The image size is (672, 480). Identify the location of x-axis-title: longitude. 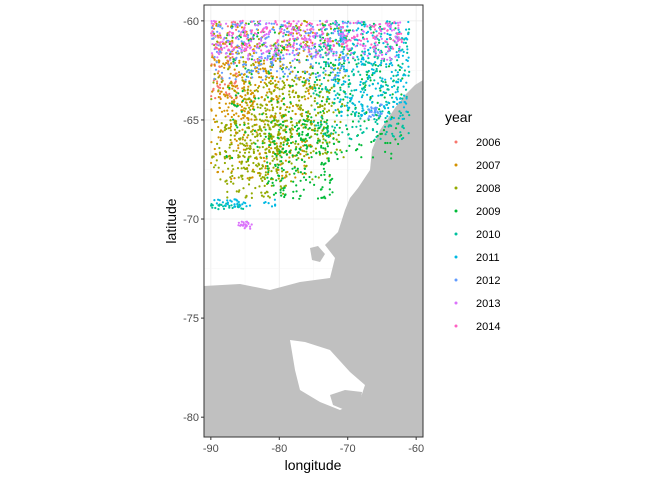
(313, 465).